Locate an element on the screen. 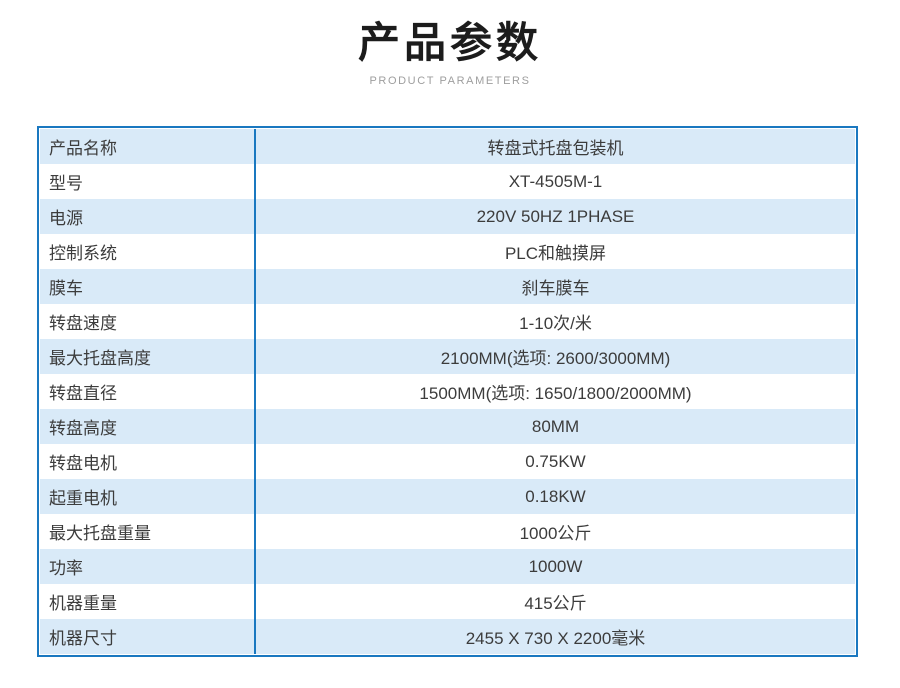  table-row: 产品名称 转盘式托盘包装机 is located at coordinates (447, 146).